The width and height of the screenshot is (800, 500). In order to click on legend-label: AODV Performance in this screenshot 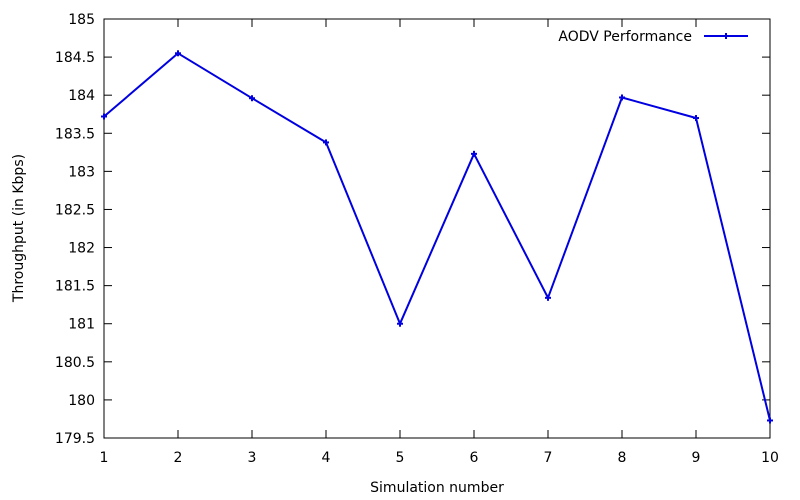, I will do `click(625, 37)`.